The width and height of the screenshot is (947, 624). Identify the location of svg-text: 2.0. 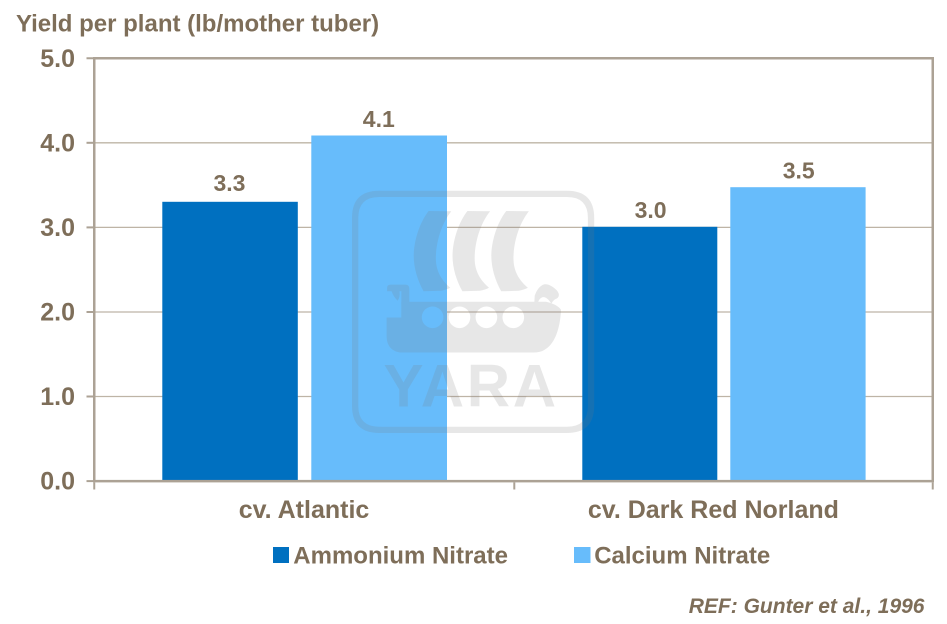
(57, 313).